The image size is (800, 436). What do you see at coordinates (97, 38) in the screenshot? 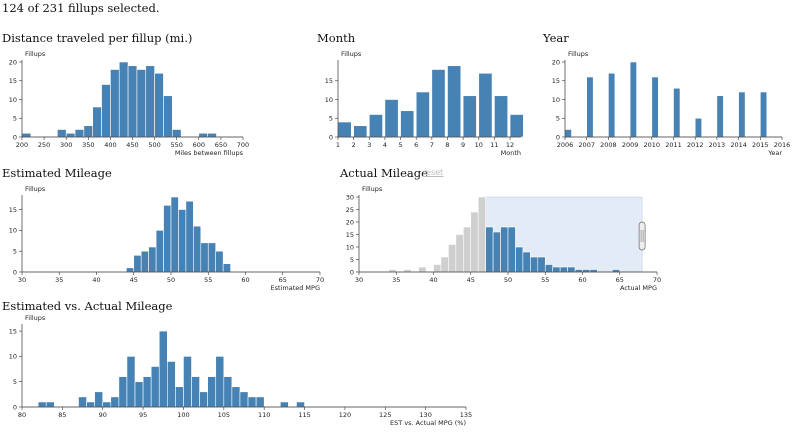
I see `distance-chart-title: Distance traveled per fillup (mi.)` at bounding box center [97, 38].